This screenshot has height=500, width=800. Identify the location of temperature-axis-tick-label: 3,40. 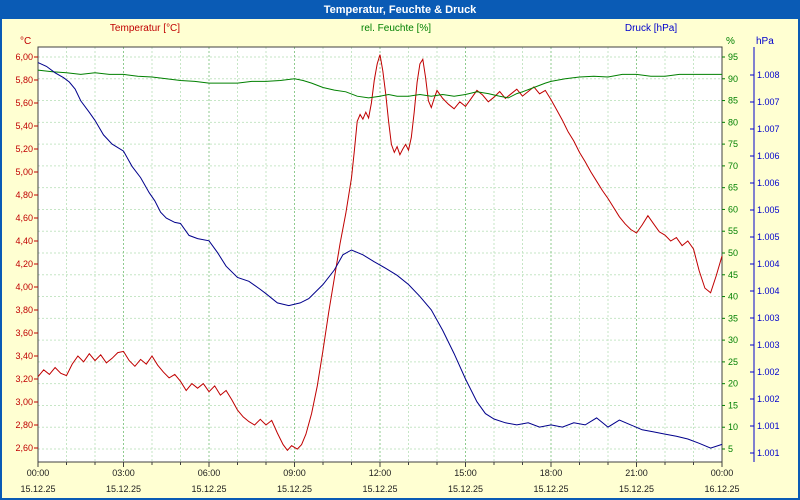
(24, 356).